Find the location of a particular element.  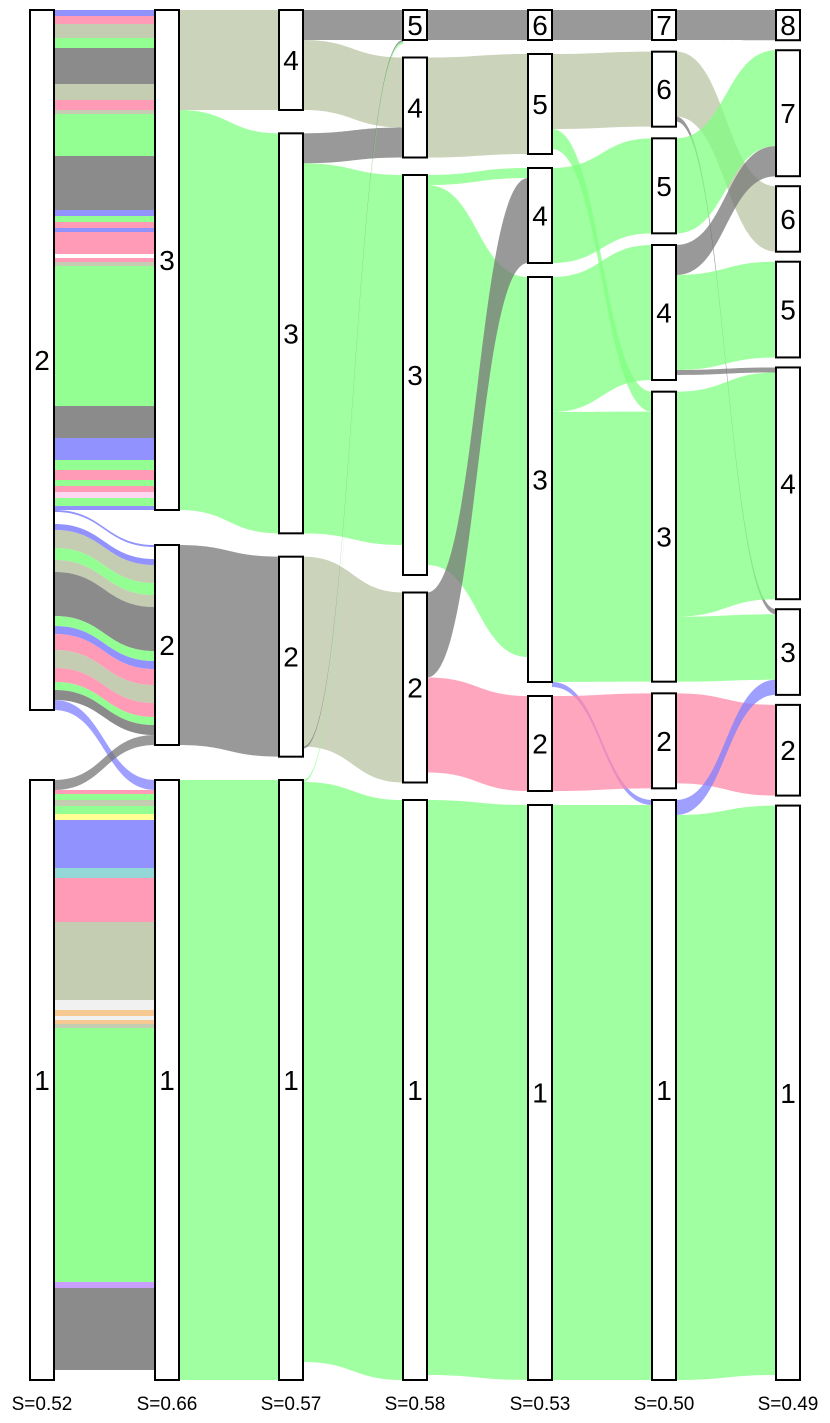

cluster-label: 7 is located at coordinates (788, 113).